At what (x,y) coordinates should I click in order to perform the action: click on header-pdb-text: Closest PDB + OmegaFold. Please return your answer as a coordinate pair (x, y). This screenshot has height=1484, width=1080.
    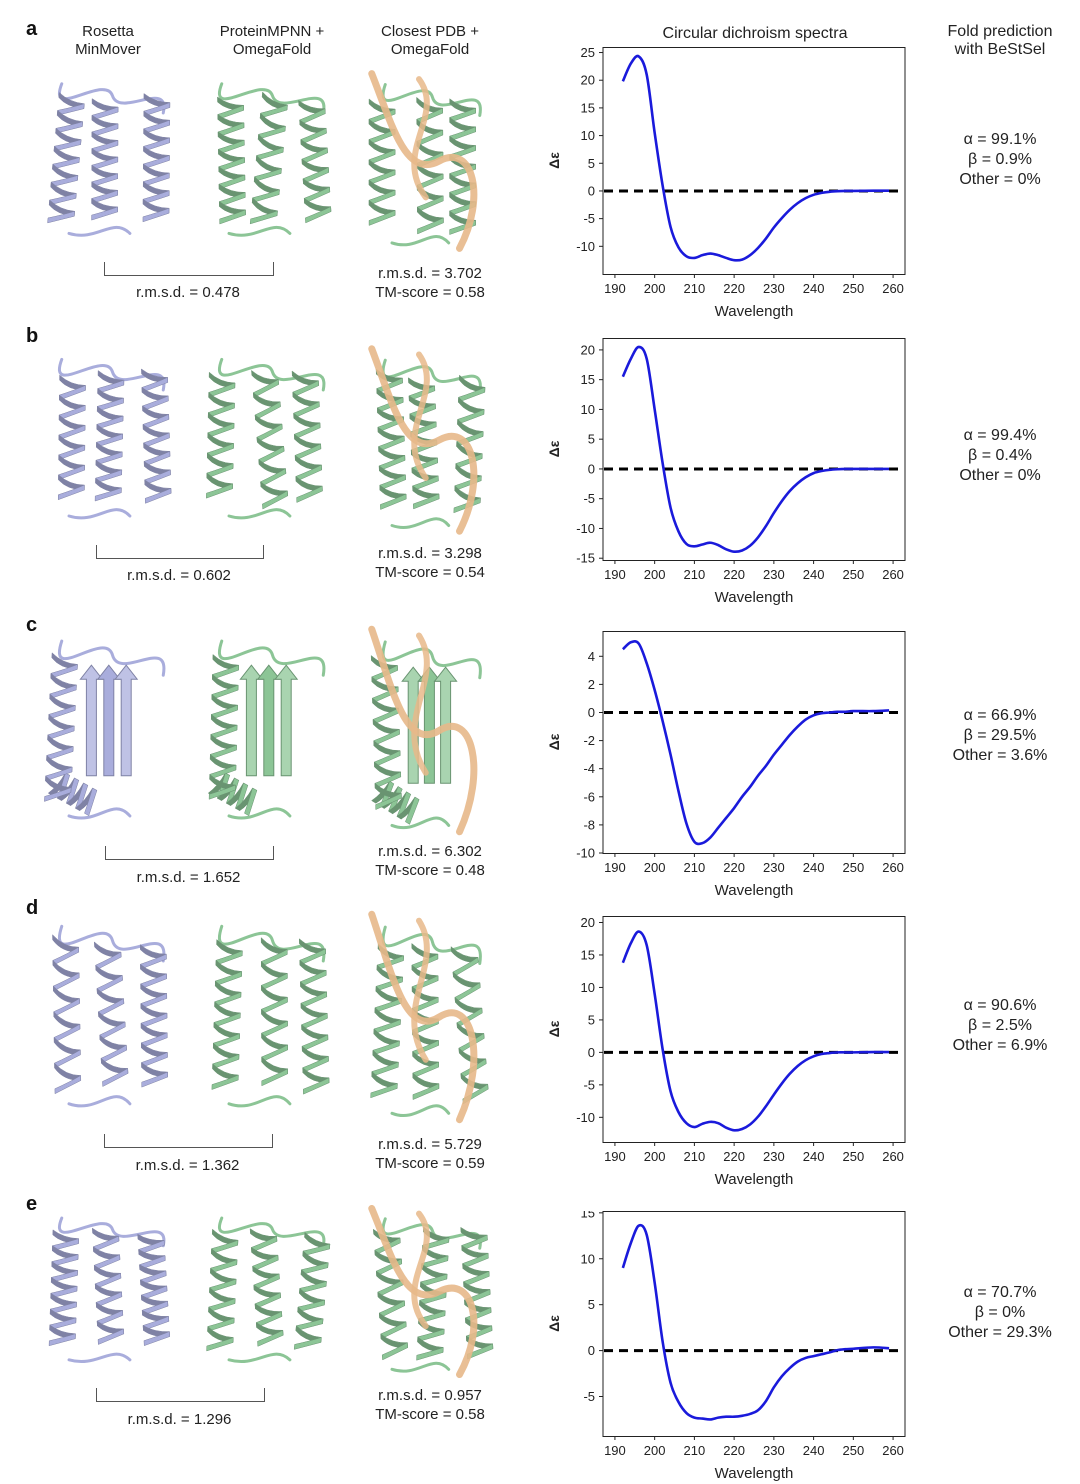
    Looking at the image, I should click on (430, 40).